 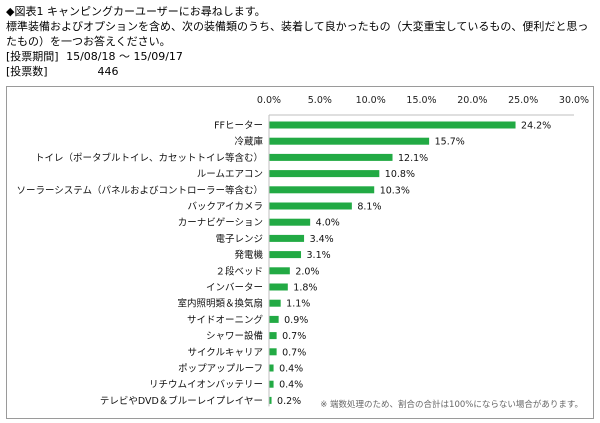 I want to click on category-label: 電子レンジ, so click(x=239, y=239).